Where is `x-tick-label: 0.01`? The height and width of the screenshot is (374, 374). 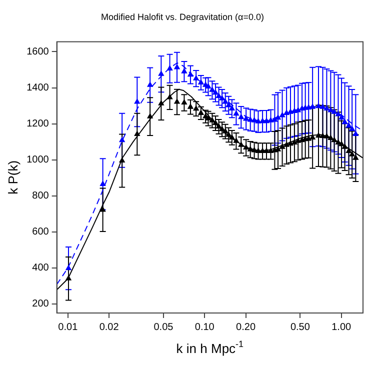 x-tick-label: 0.01 is located at coordinates (68, 327).